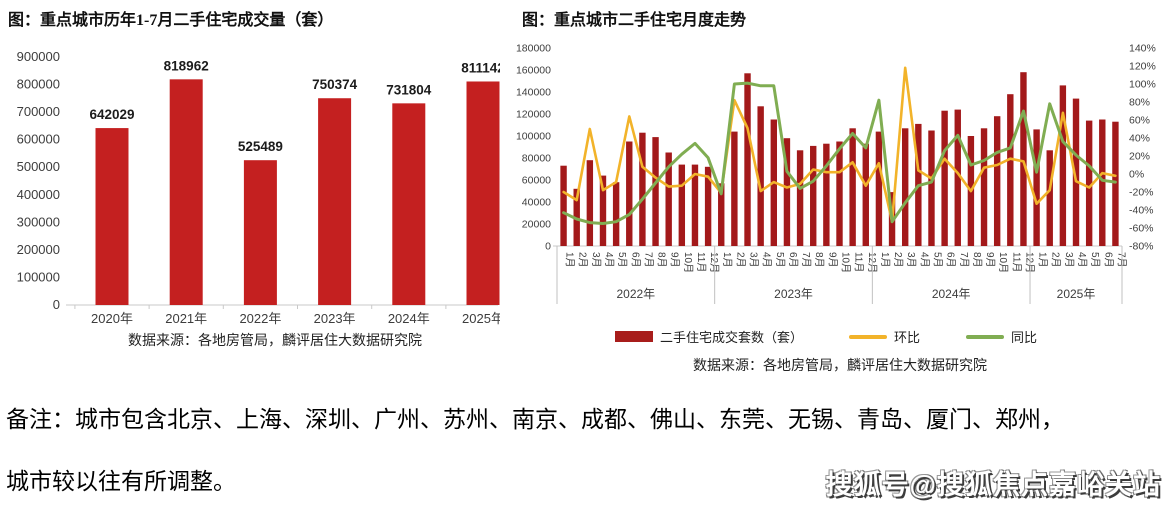  What do you see at coordinates (1024, 337) in the screenshot?
I see `legend-label-yoy: 同比` at bounding box center [1024, 337].